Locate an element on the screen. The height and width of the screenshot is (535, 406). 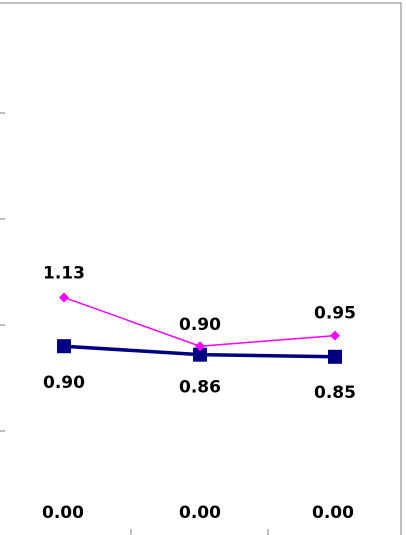
data-label: 0.95 is located at coordinates (335, 314).